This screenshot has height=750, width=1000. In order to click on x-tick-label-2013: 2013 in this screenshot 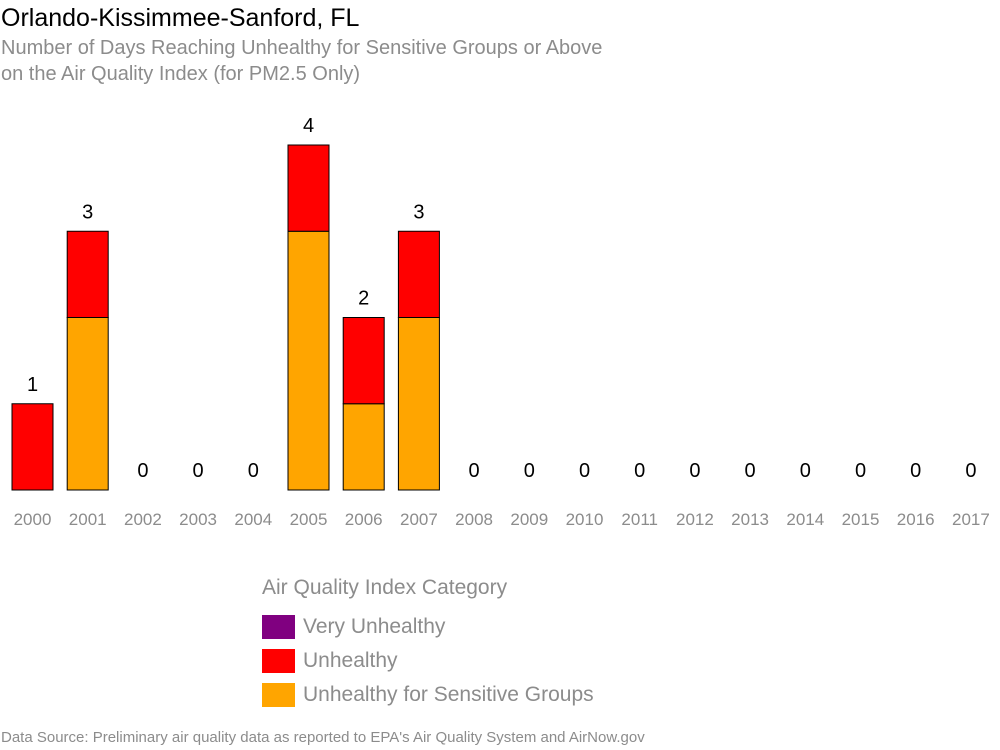, I will do `click(750, 519)`.